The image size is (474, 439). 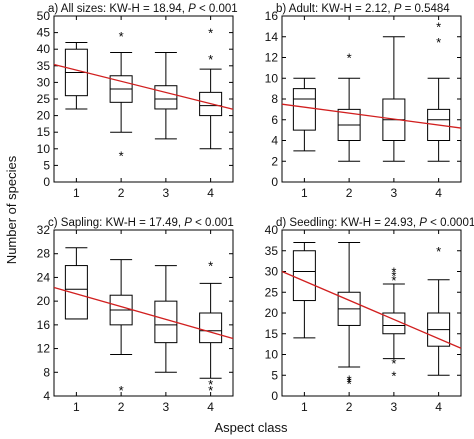 What do you see at coordinates (217, 9) in the screenshot?
I see `panel-title-suffix: < 0.001` at bounding box center [217, 9].